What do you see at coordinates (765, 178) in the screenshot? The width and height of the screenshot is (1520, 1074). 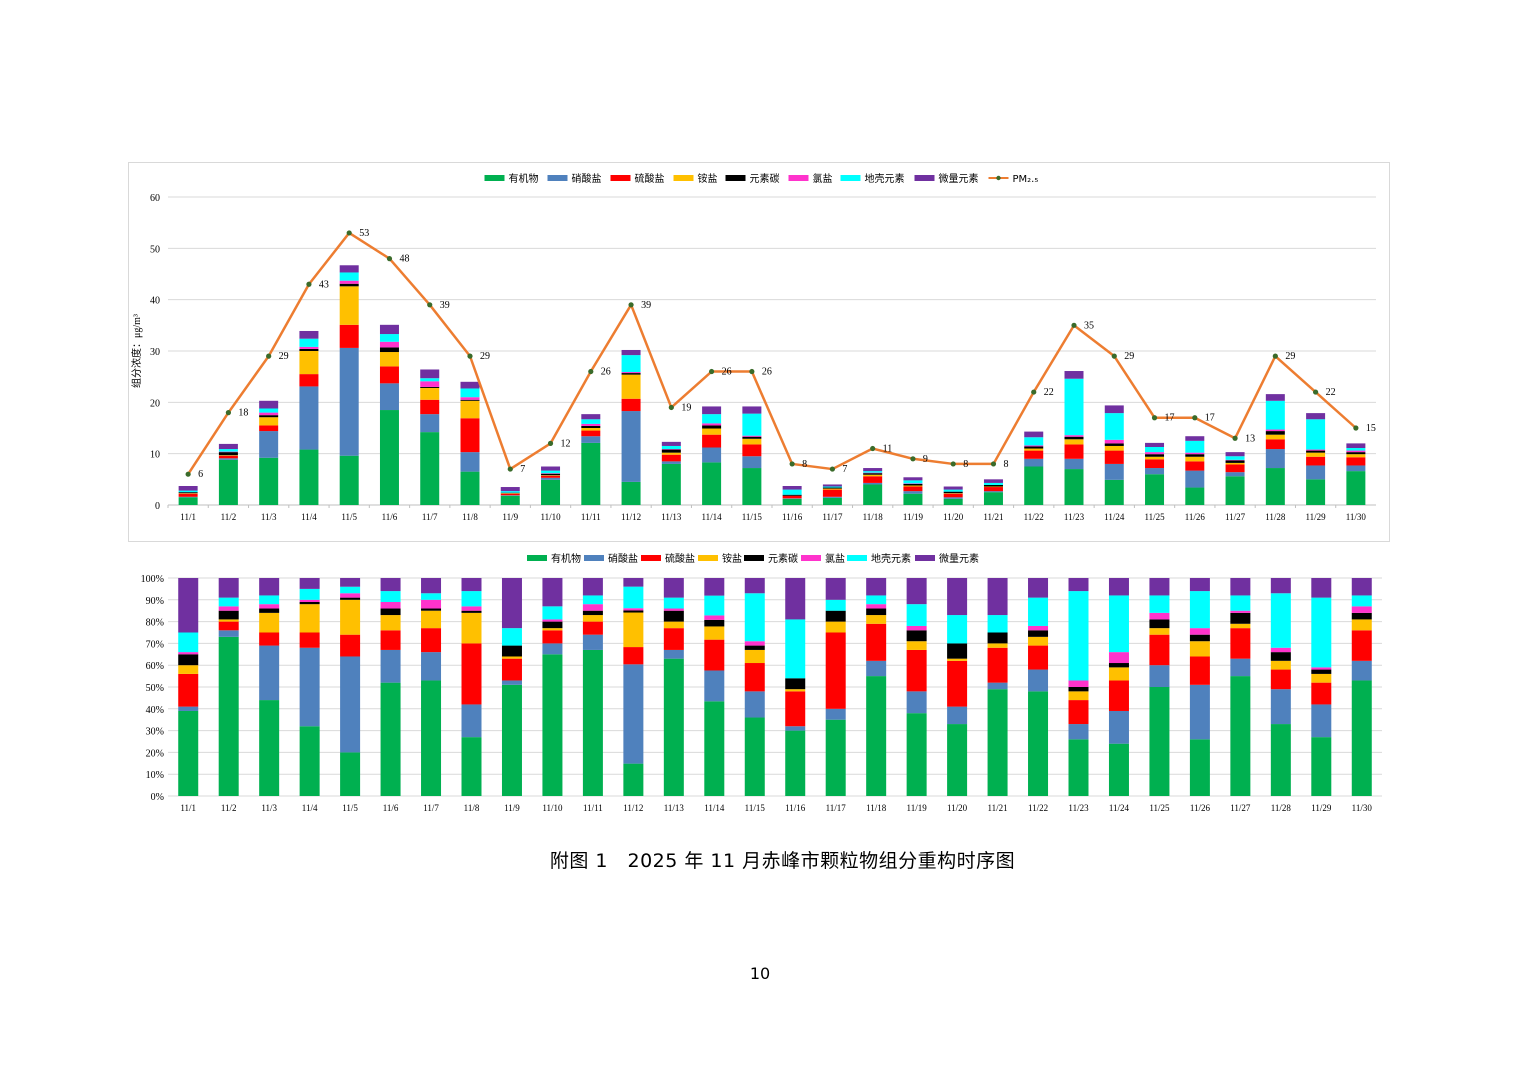 I see `legend-label: 元素碳` at bounding box center [765, 178].